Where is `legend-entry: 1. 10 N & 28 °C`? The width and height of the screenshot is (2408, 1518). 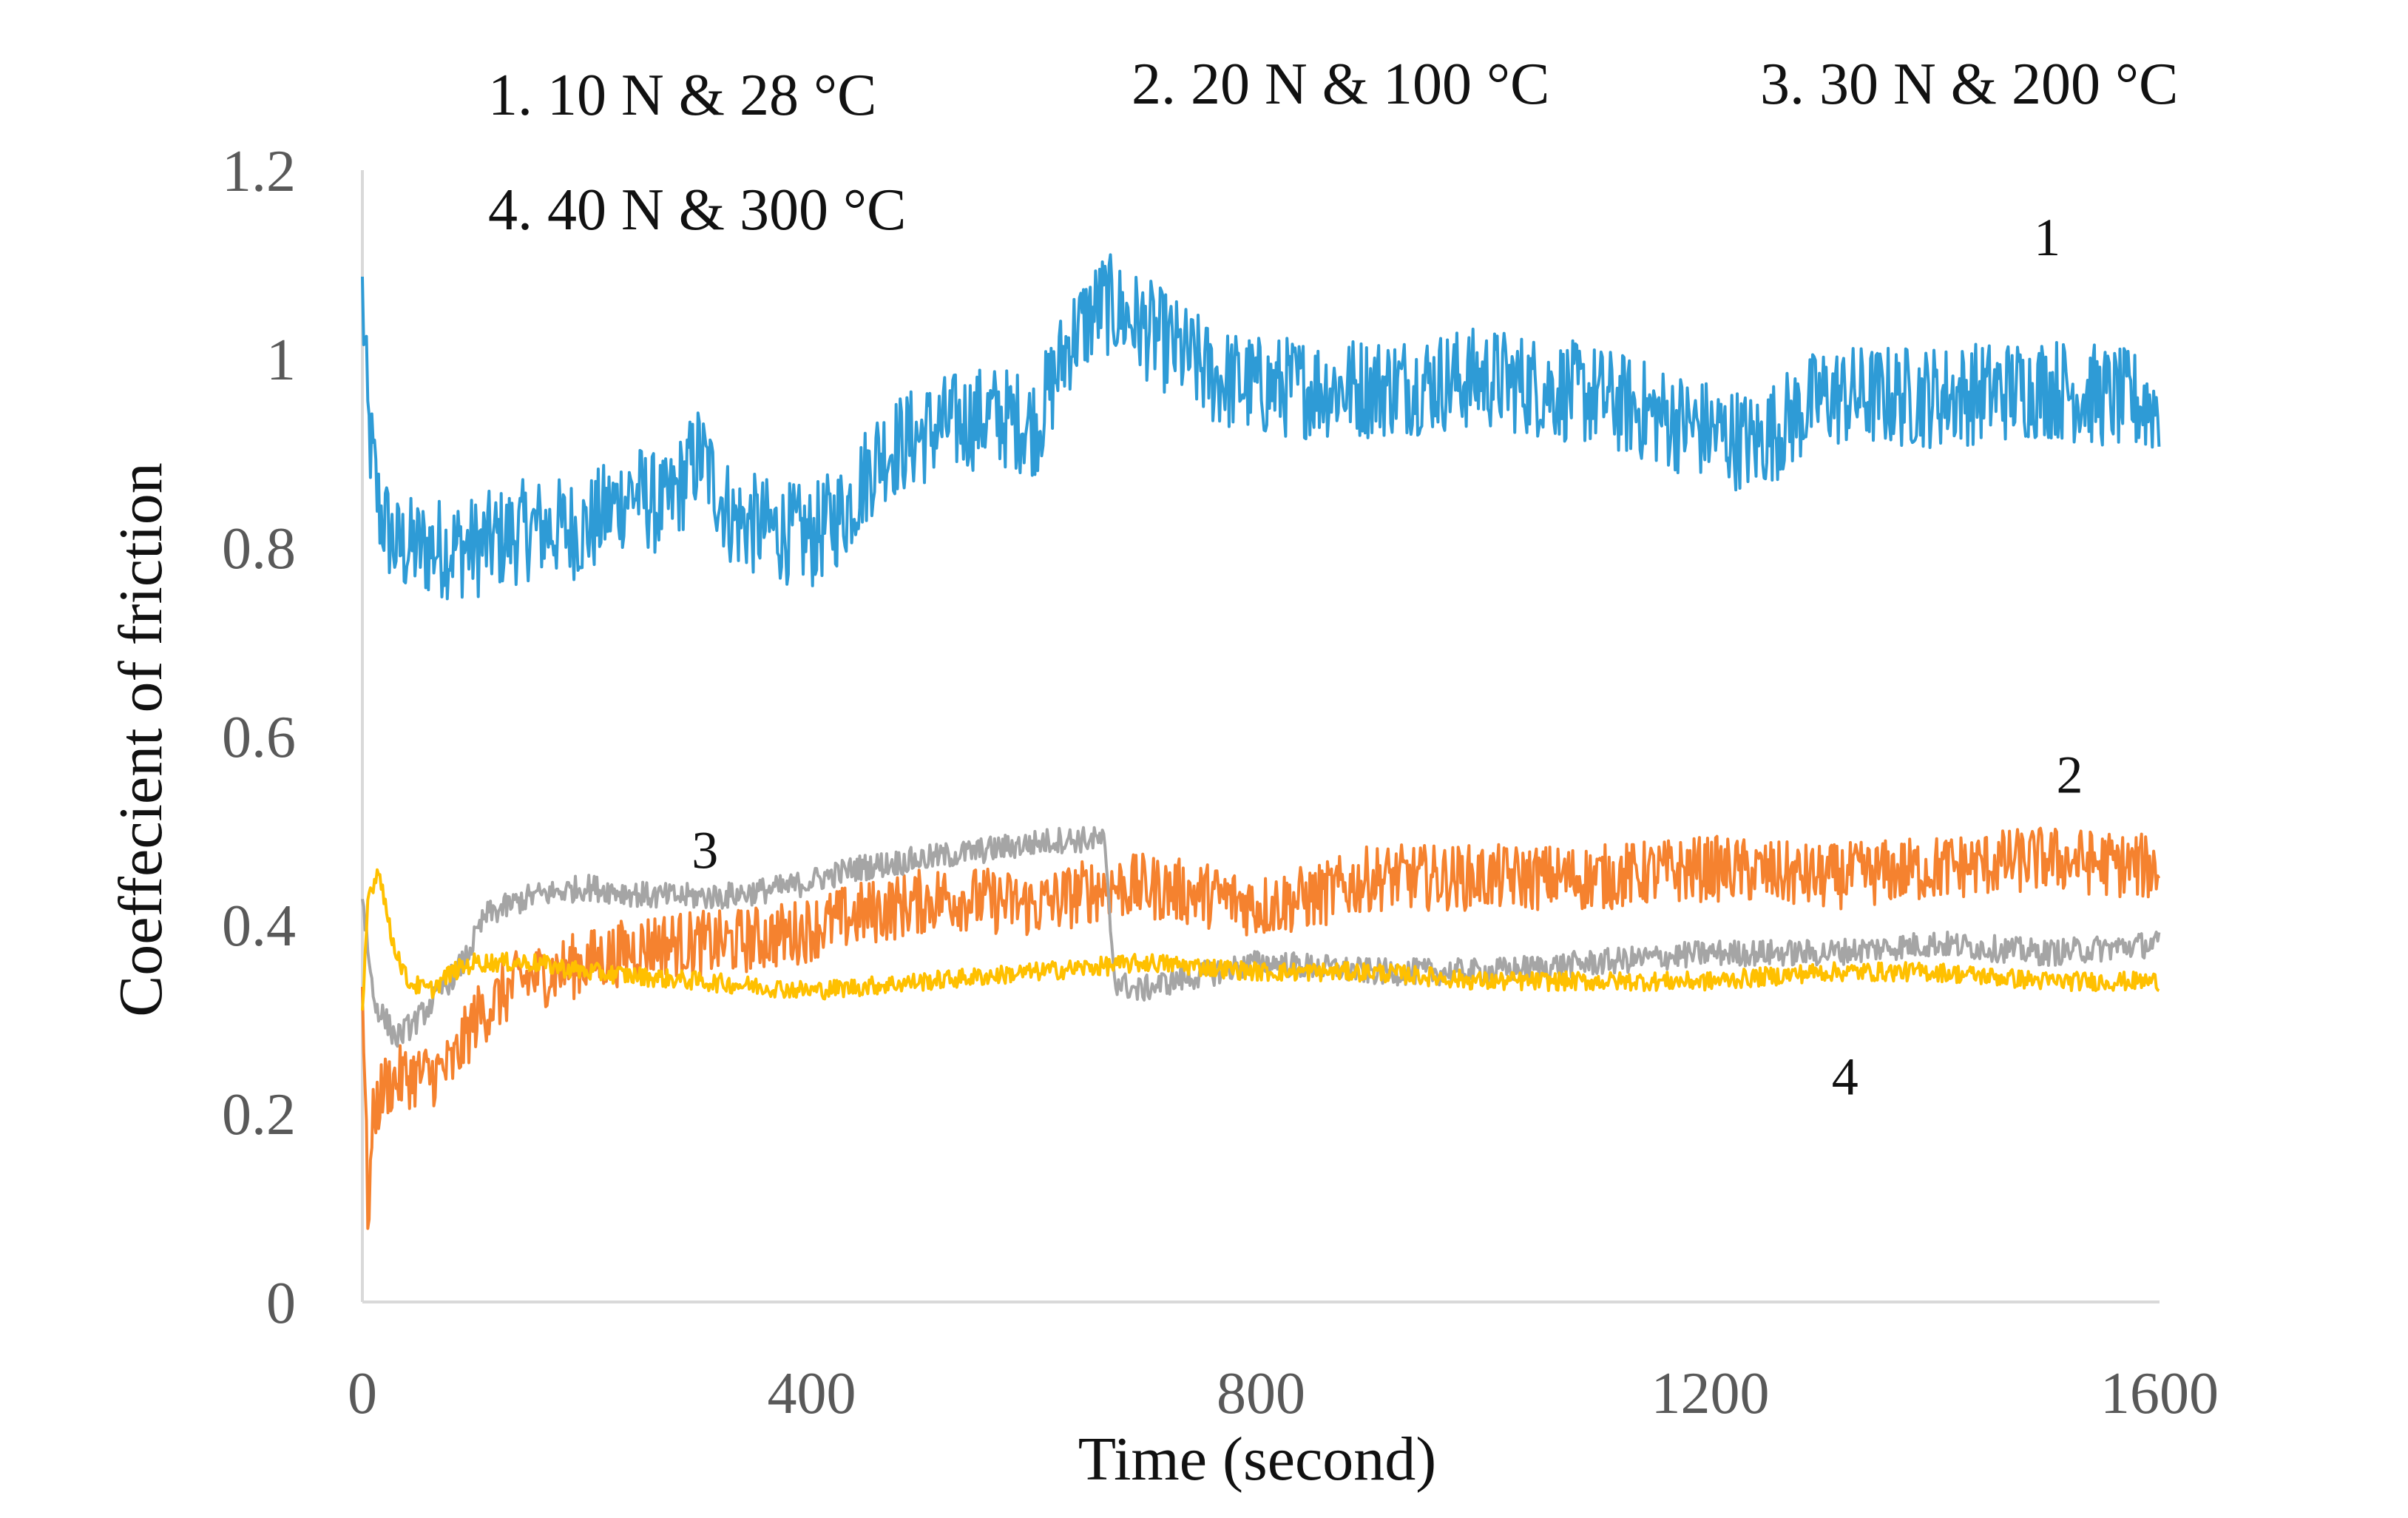
legend-entry: 1. 10 N & 28 °C is located at coordinates (682, 96).